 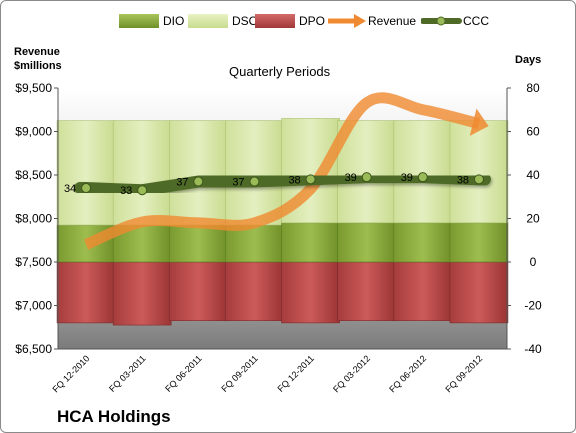 I want to click on left-axis-tick-label: $8,500, so click(x=33, y=175).